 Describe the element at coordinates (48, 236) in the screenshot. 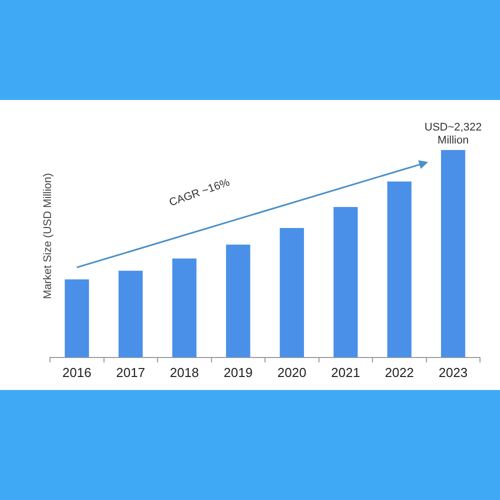

I see `y-axis-title: Market Size (USD Million)` at that location.